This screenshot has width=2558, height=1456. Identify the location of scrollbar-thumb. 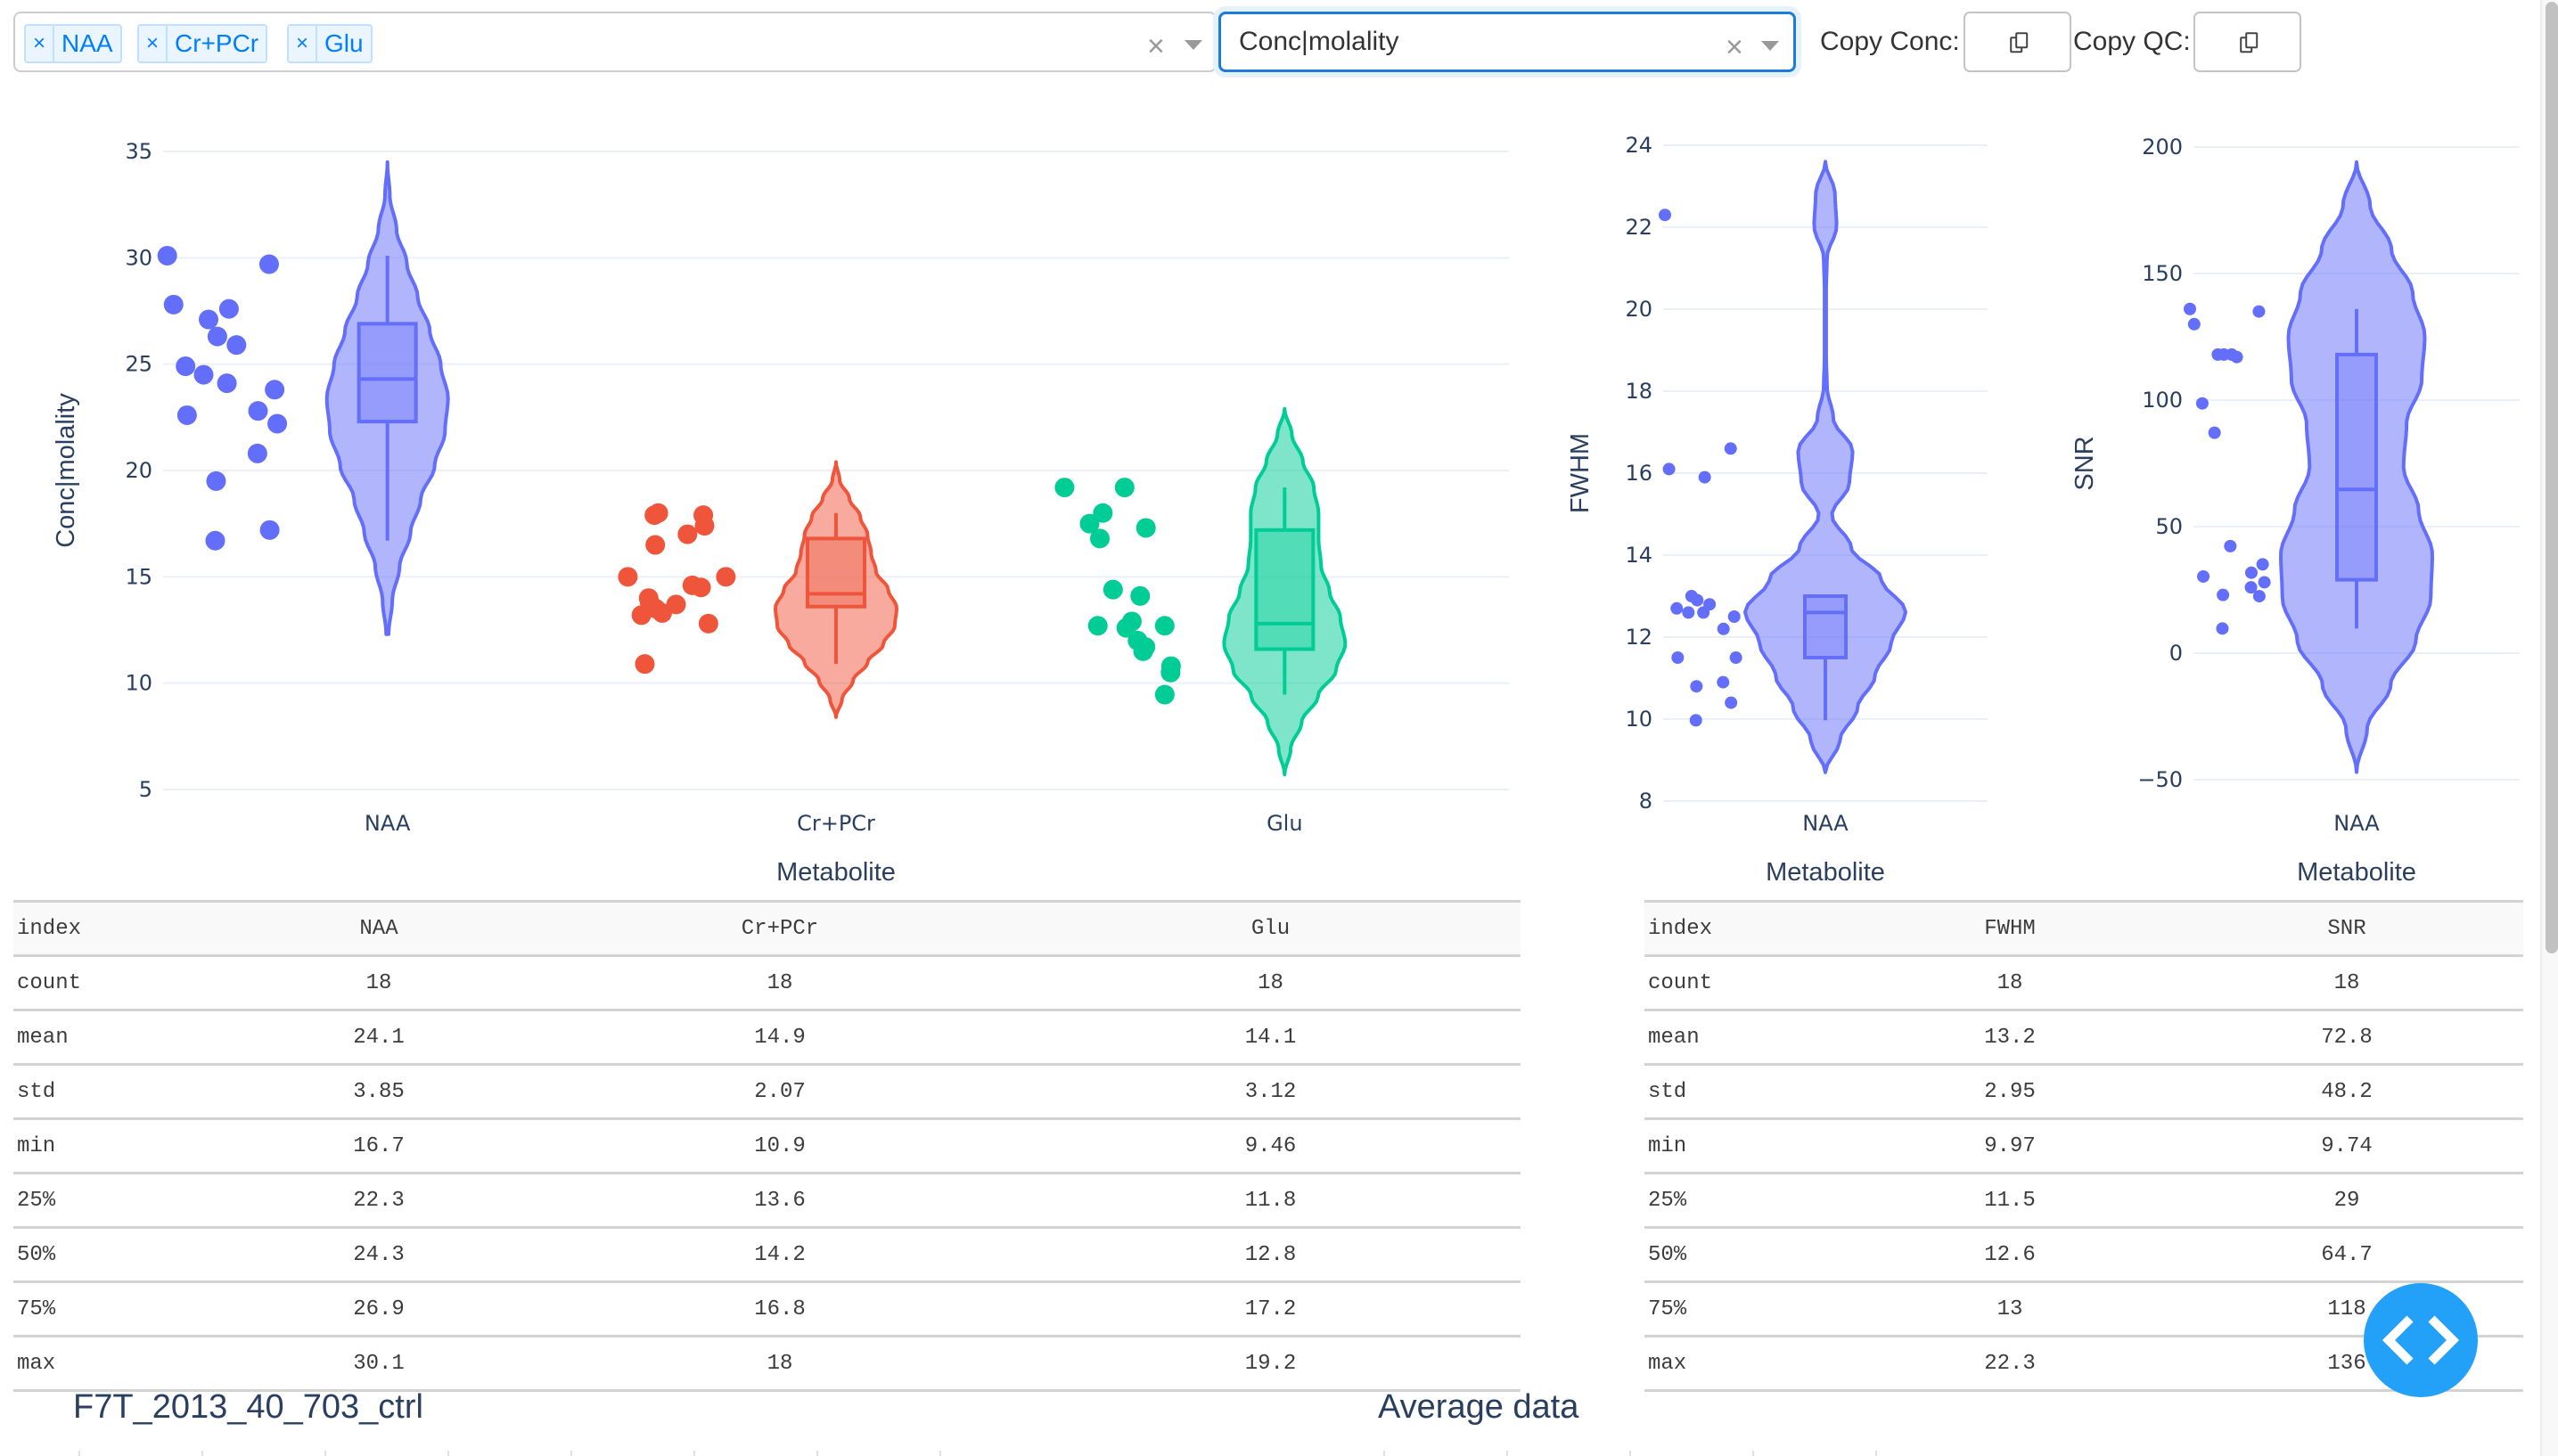
(2552, 477).